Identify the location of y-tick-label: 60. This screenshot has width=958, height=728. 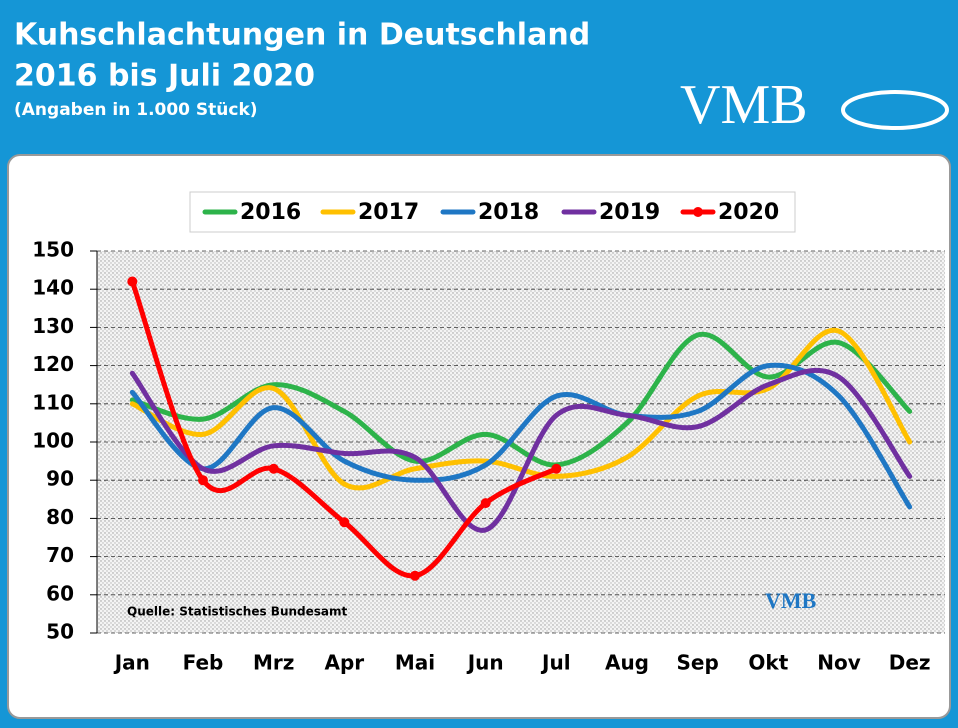
(60, 593).